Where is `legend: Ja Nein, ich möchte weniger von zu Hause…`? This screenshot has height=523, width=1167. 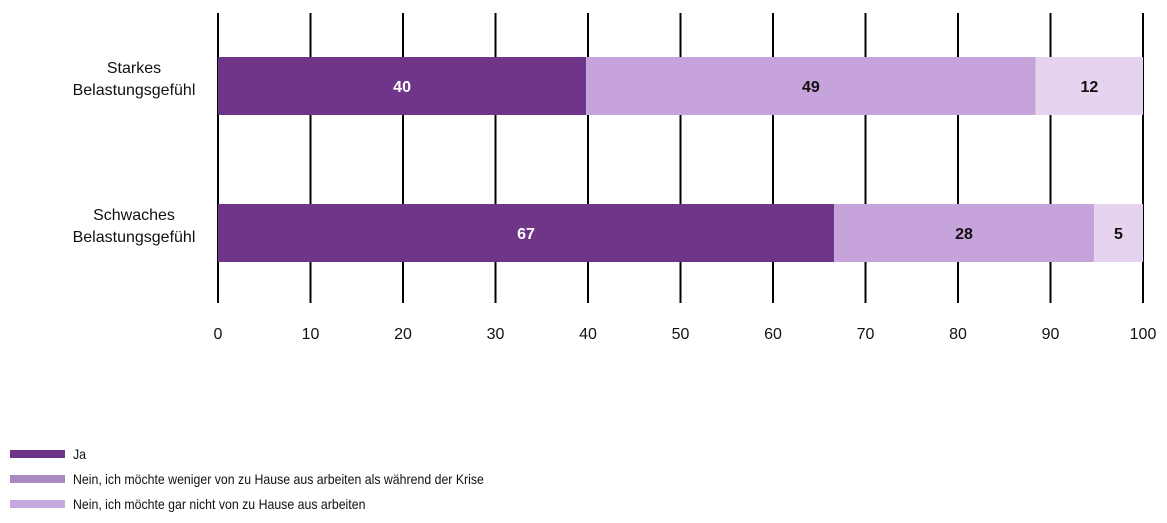
legend: Ja Nein, ich möchte weniger von zu Hause… is located at coordinates (275, 478).